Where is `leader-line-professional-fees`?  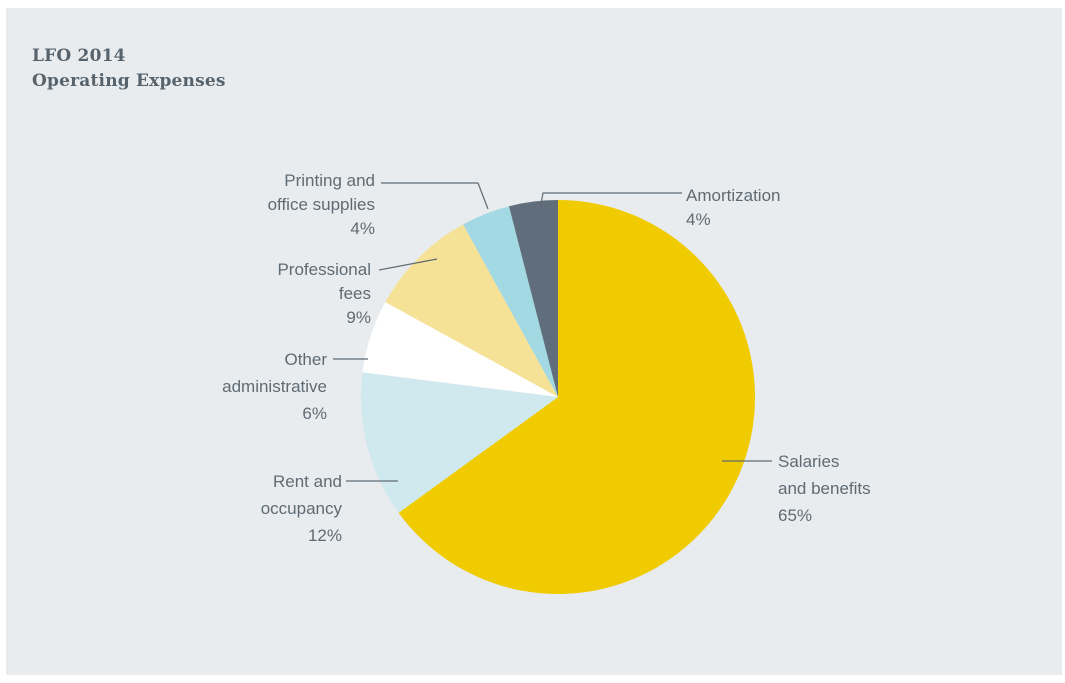 leader-line-professional-fees is located at coordinates (408, 264).